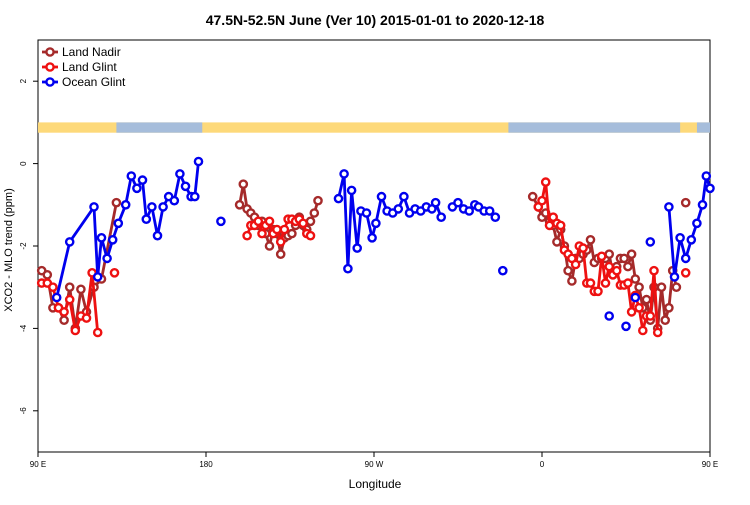  I want to click on y-tick-label: 2, so click(23, 80).